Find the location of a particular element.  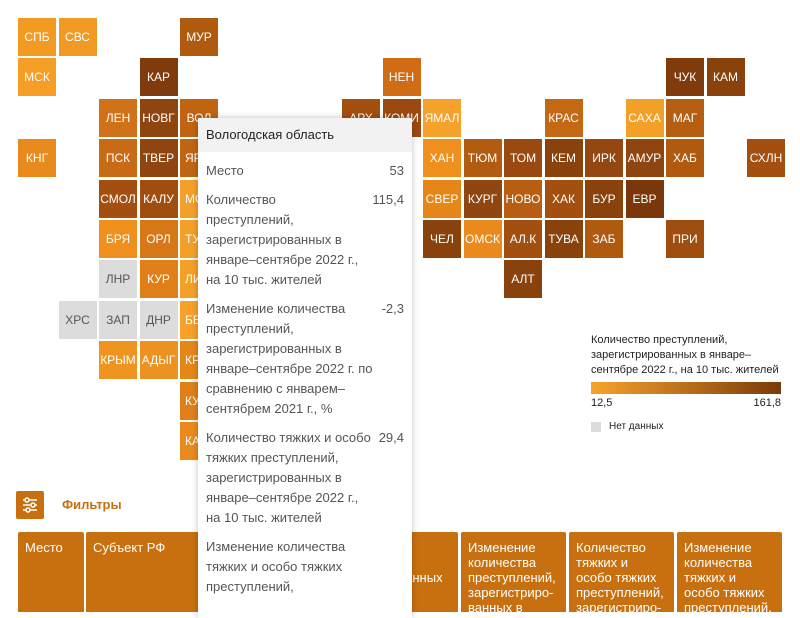

tooltip-label-line: Место is located at coordinates (225, 170).